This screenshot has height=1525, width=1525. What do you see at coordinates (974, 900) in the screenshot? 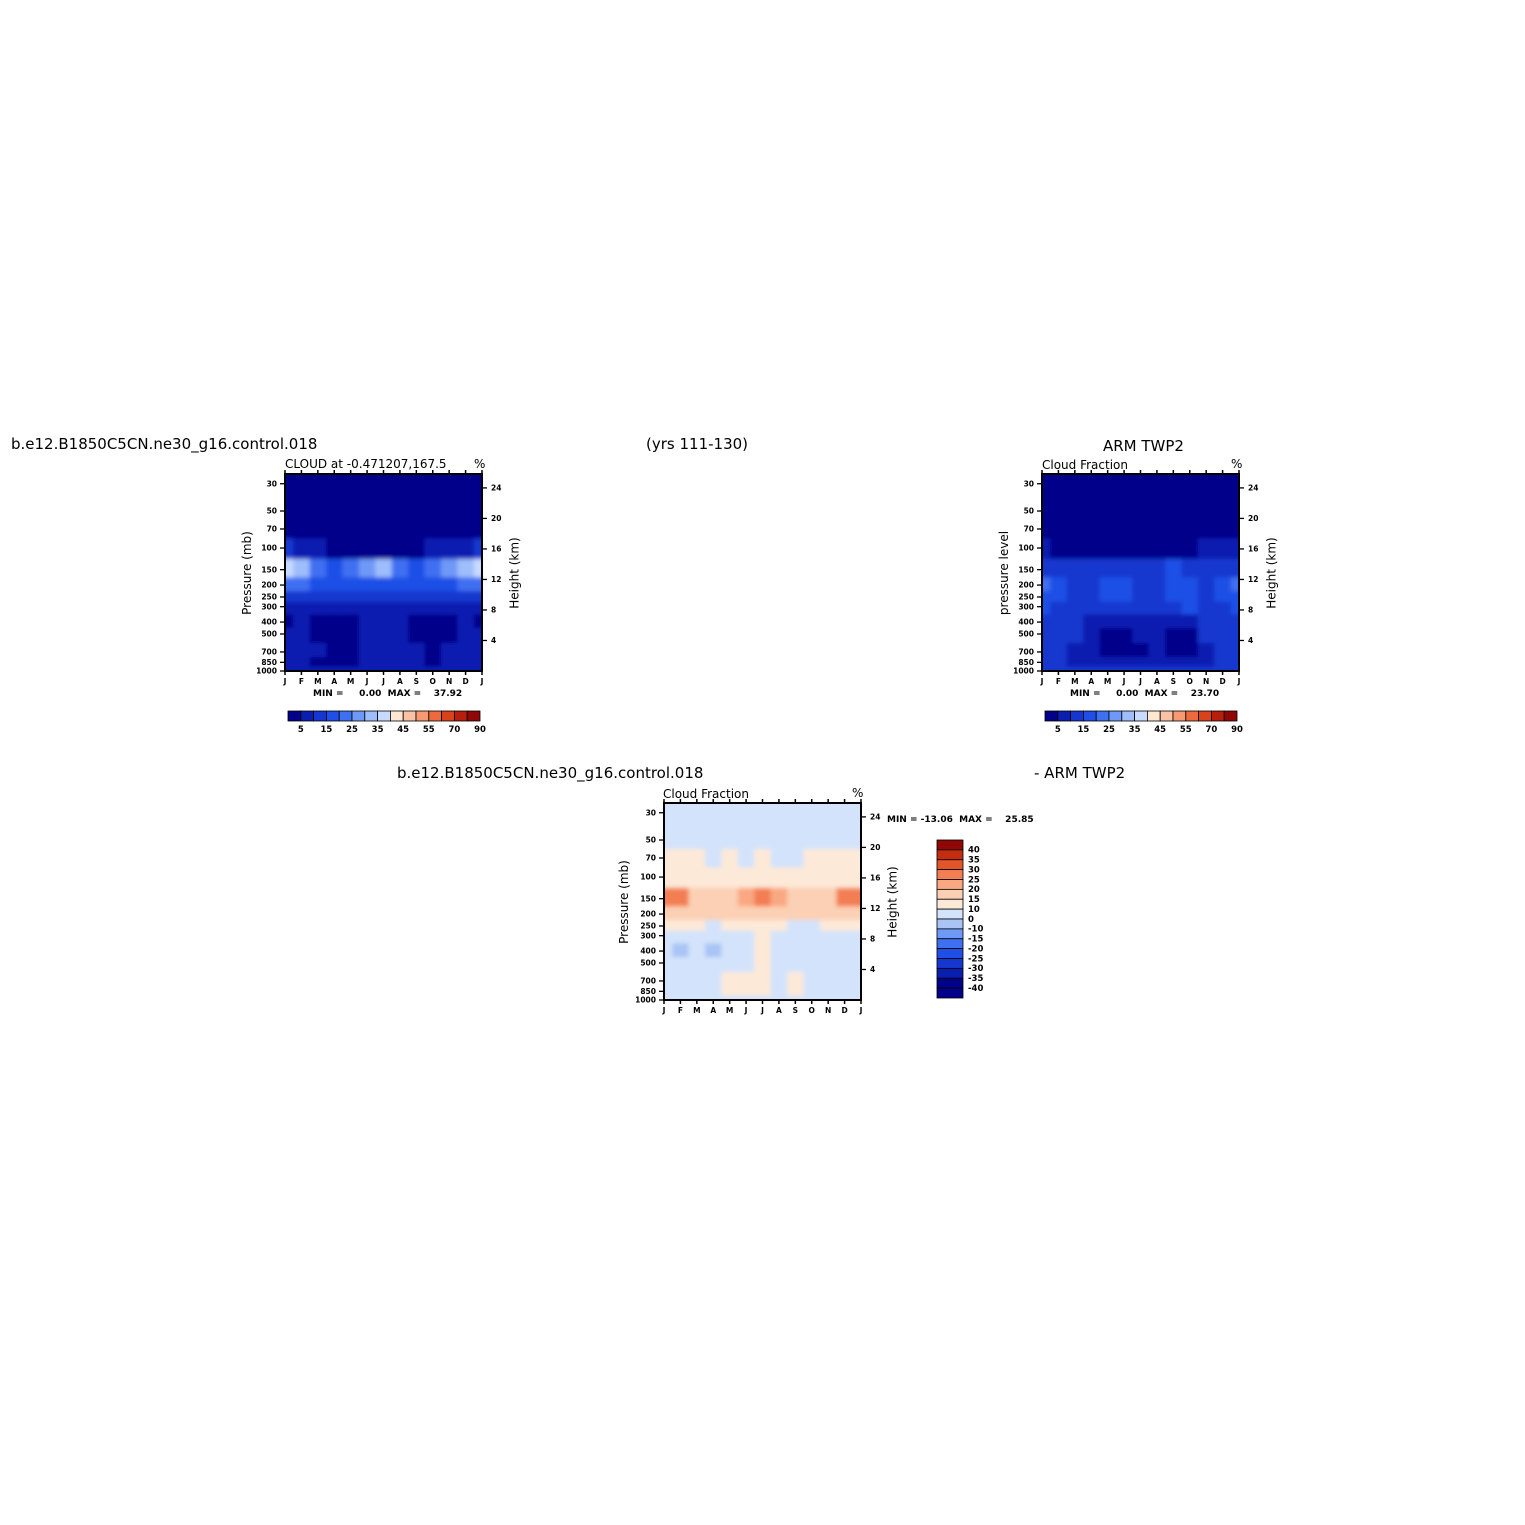
I see `colorbar-label: 15` at bounding box center [974, 900].